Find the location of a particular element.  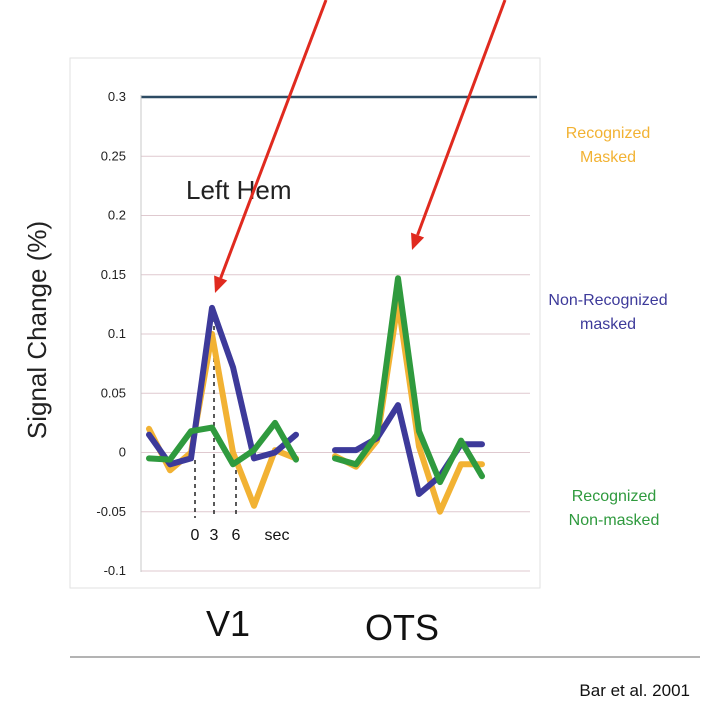

annotation-left-hem: Left Hem is located at coordinates (239, 190).